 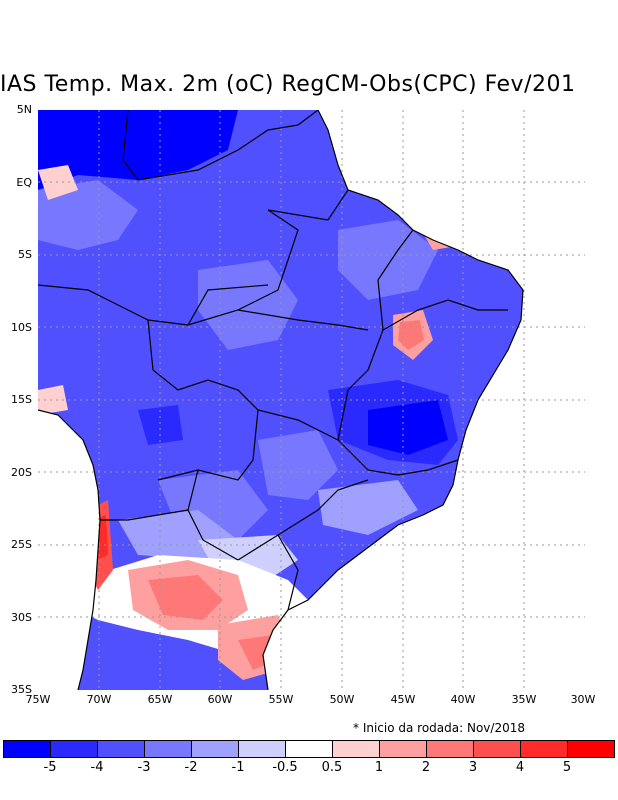 I want to click on colorbar-label: -5, so click(x=50, y=767).